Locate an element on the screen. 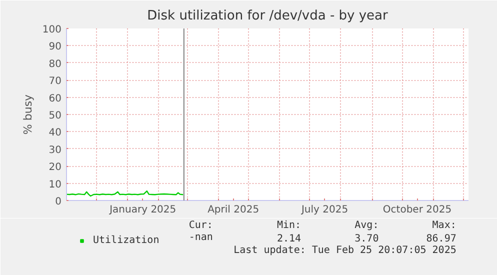 The width and height of the screenshot is (497, 275). x-tick-label: January 2025 is located at coordinates (142, 210).